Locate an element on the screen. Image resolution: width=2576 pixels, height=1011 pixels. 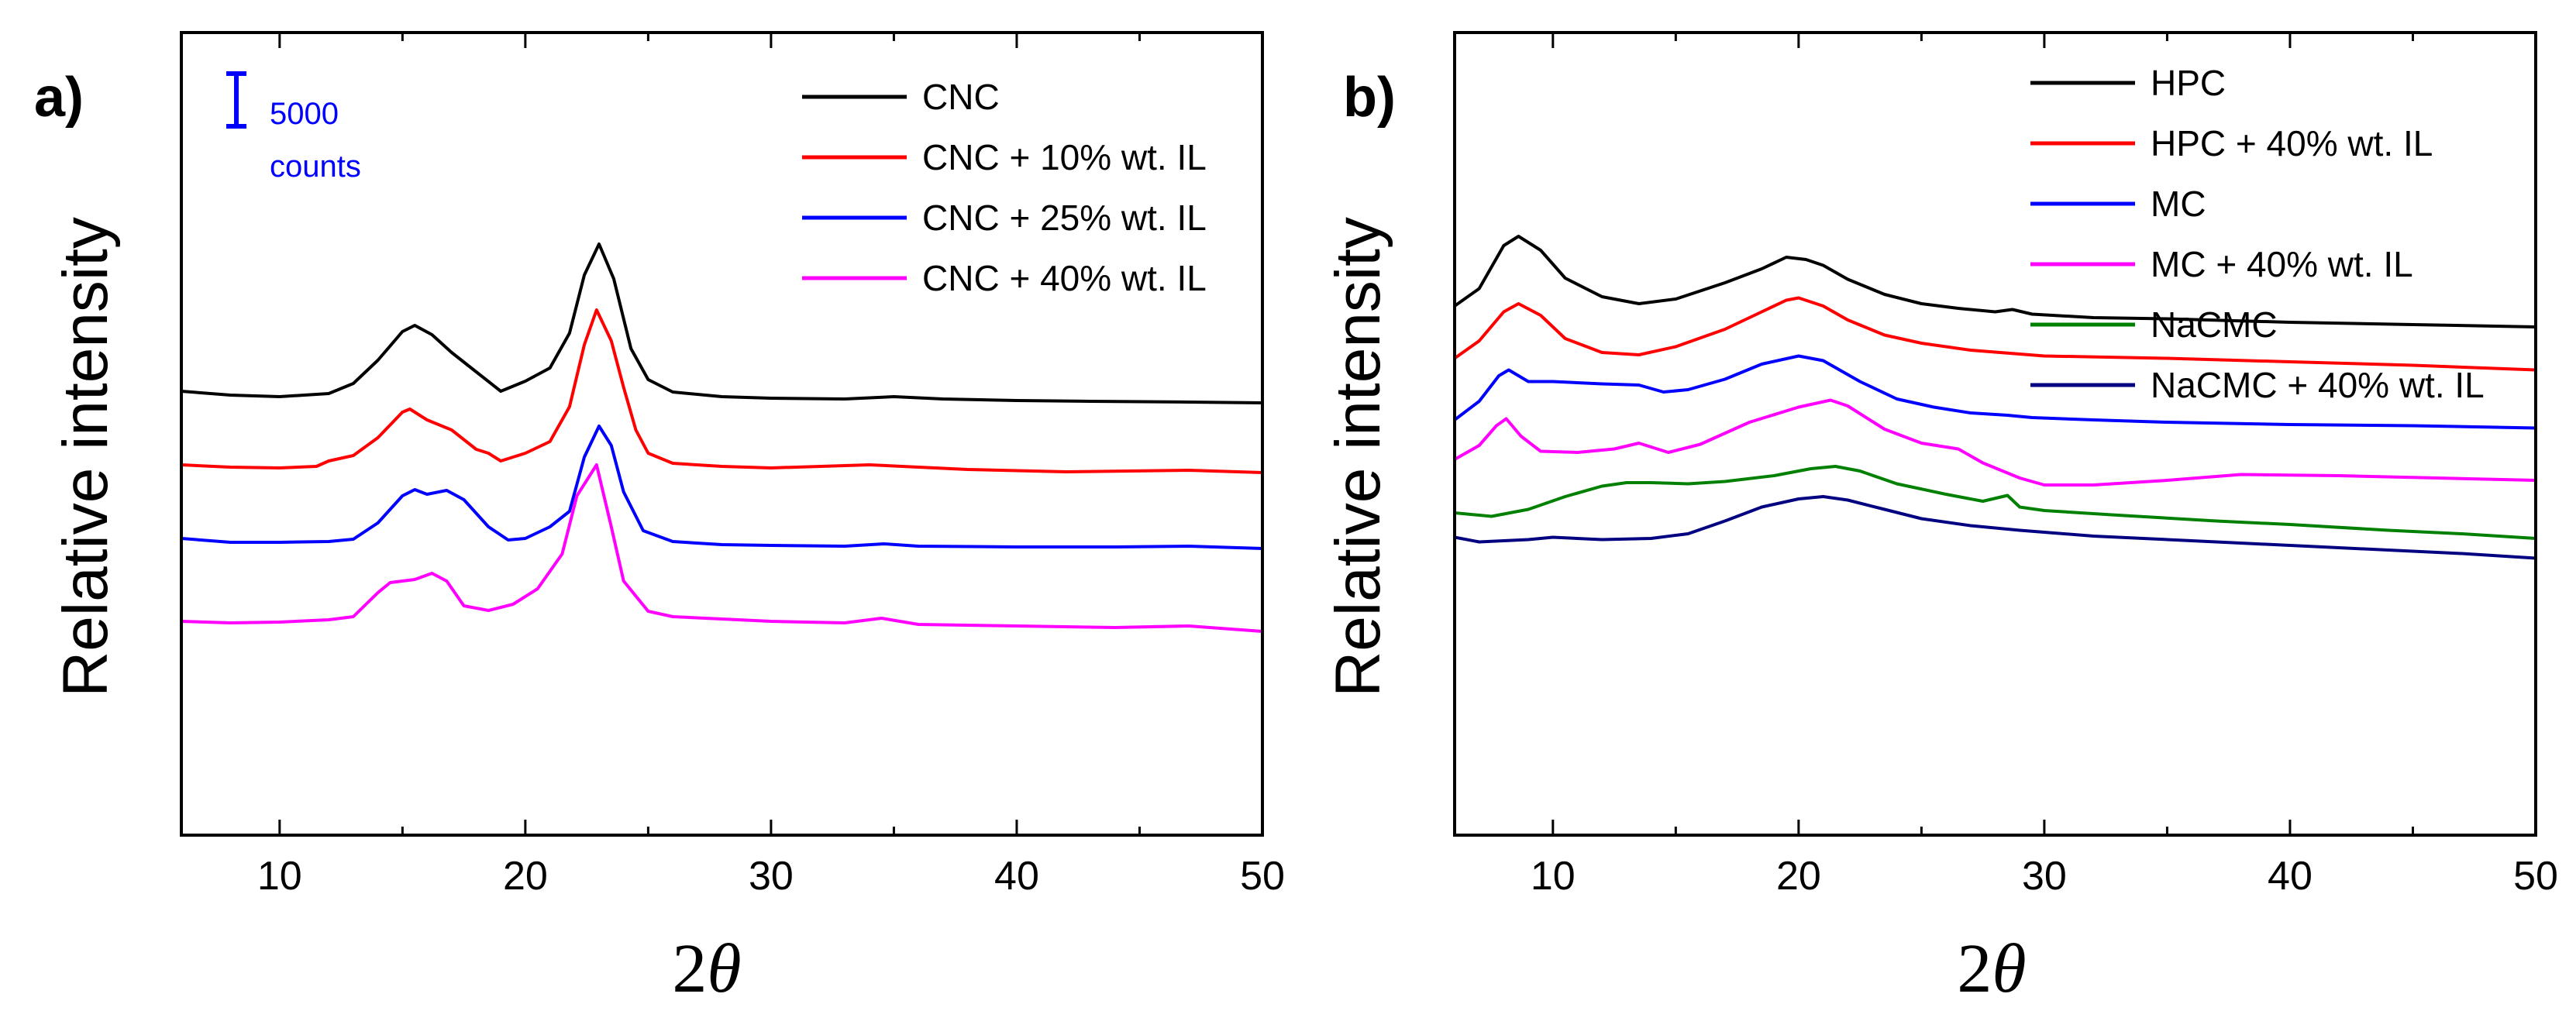
panel-b-series is located at coordinates (1994, 397).